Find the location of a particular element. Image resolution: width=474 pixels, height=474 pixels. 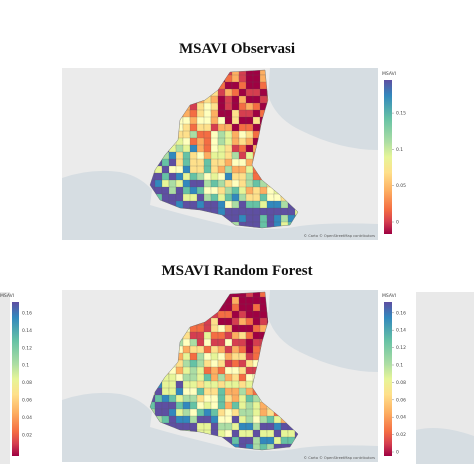

map-title: MSAVI Random Forest is located at coordinates (236, 271).